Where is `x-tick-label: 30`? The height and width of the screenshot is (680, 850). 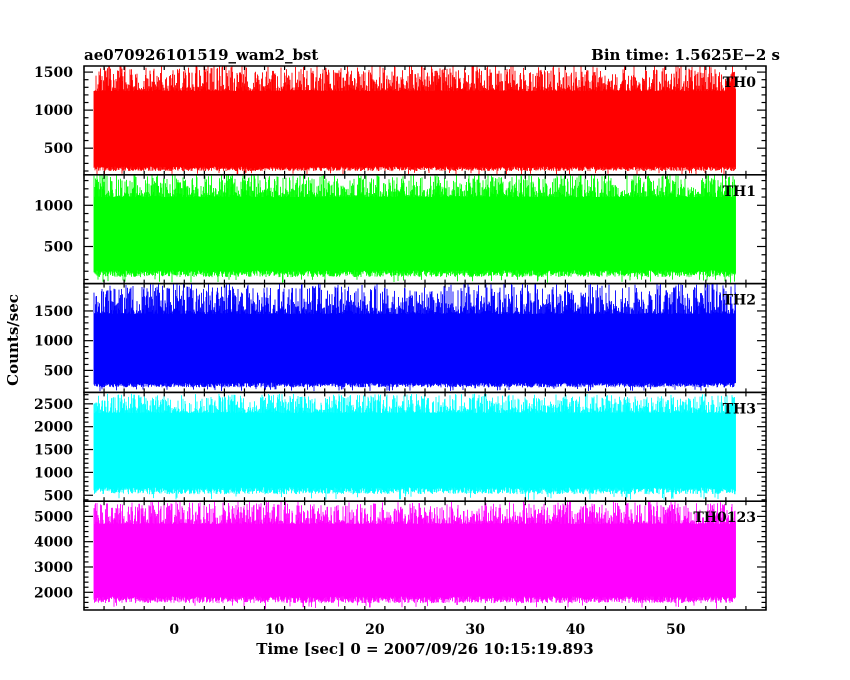 x-tick-label: 30 is located at coordinates (475, 630).